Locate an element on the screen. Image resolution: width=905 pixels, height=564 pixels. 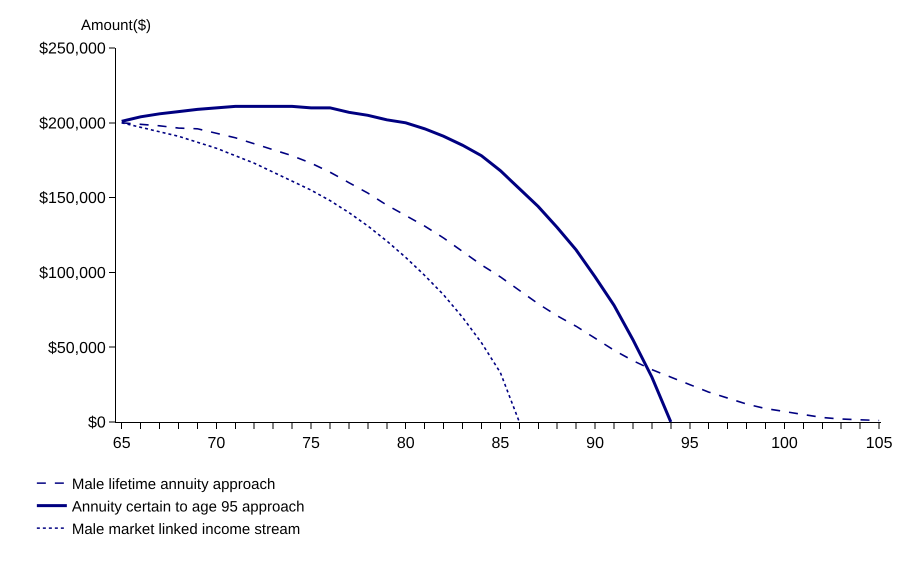
x-tick-label: 80 is located at coordinates (405, 443).